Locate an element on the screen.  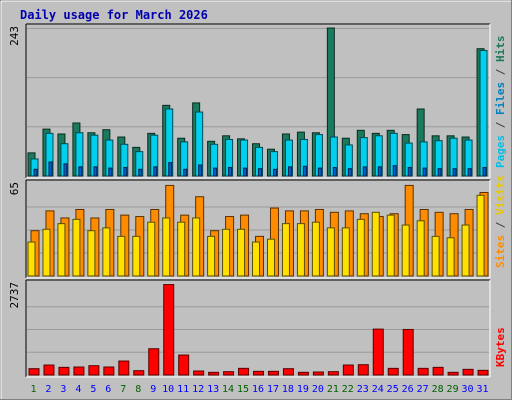
x-tick-label: 24 is located at coordinates (378, 389).